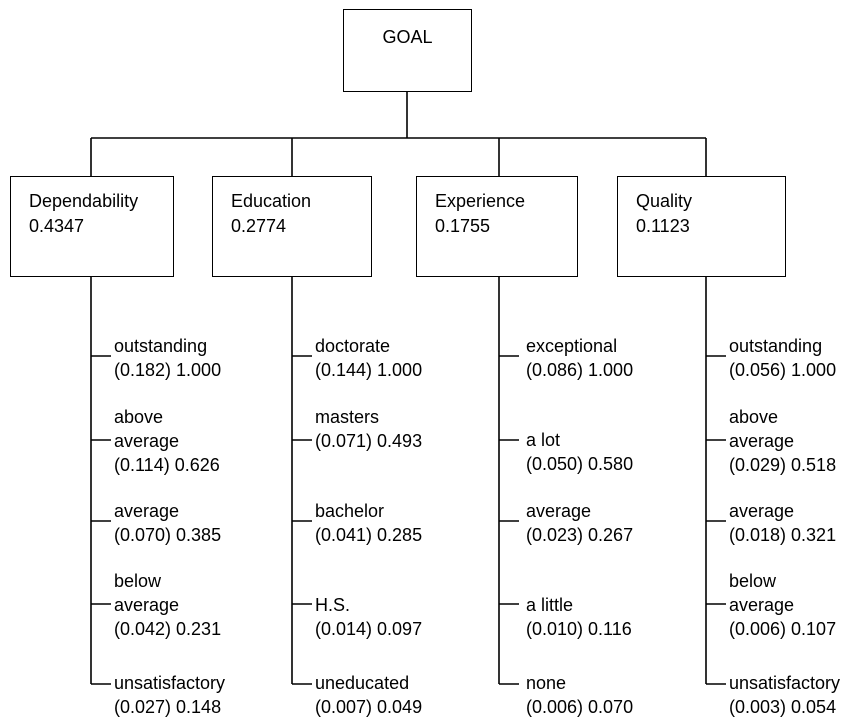 Image resolution: width=862 pixels, height=726 pixels. Describe the element at coordinates (546, 683) in the screenshot. I see `rating-label: none` at that location.